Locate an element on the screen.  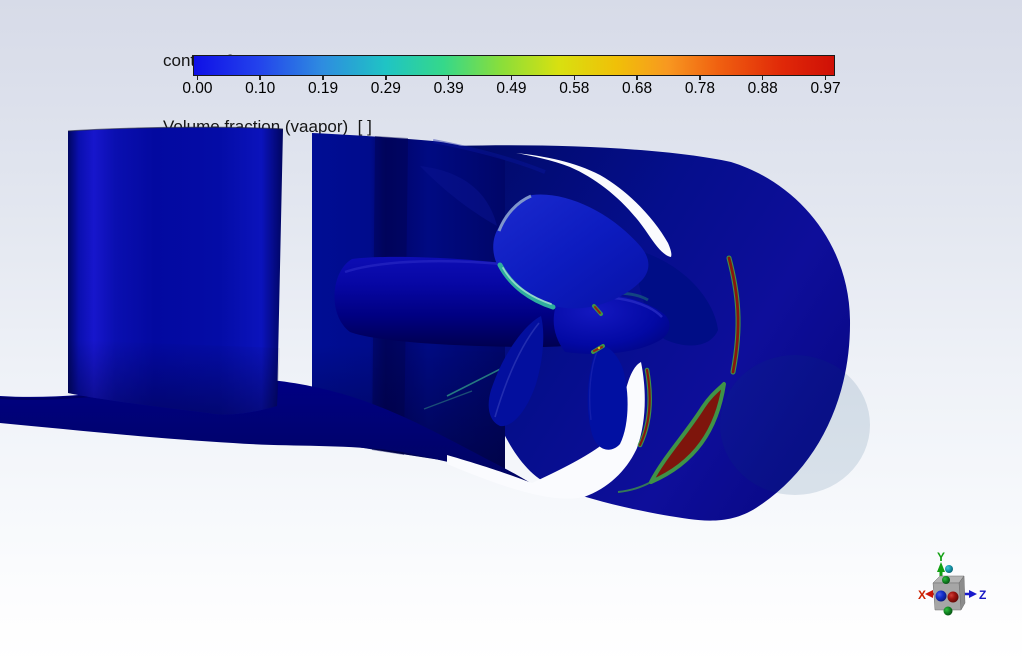
blade-back is located at coordinates (458, 196).